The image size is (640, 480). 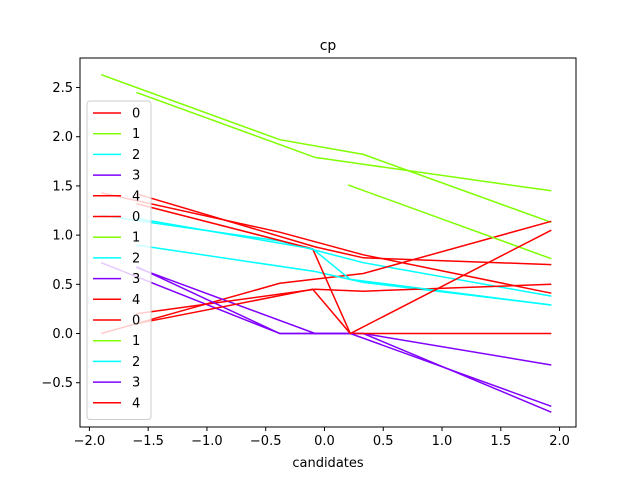 I want to click on x-tick-label: 1.0, so click(x=442, y=441).